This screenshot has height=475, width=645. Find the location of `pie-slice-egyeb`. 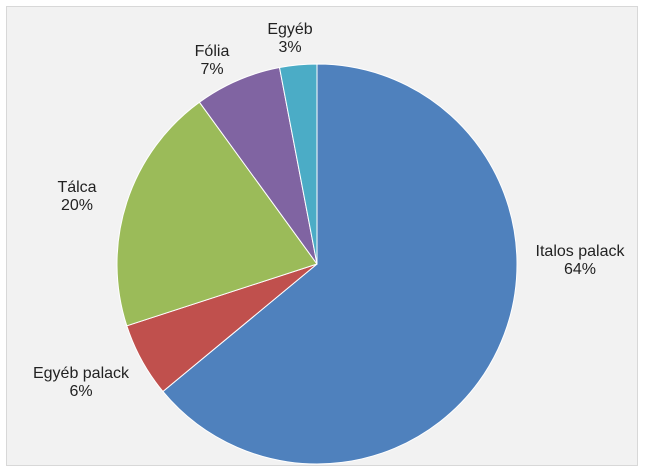

pie-slice-egyeb is located at coordinates (298, 164).